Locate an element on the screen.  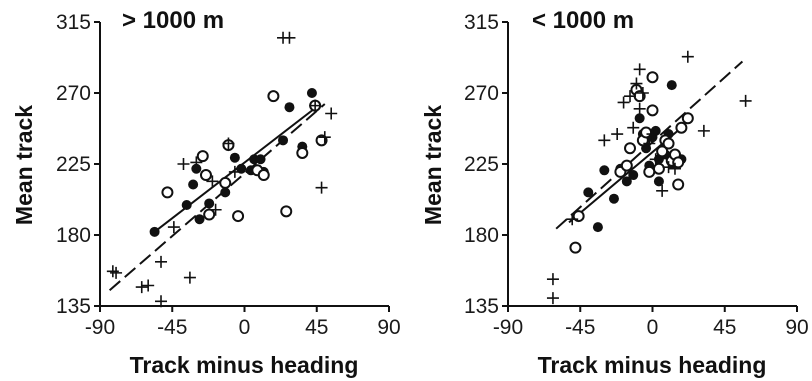
panel-title: > 1000 m is located at coordinates (173, 20).